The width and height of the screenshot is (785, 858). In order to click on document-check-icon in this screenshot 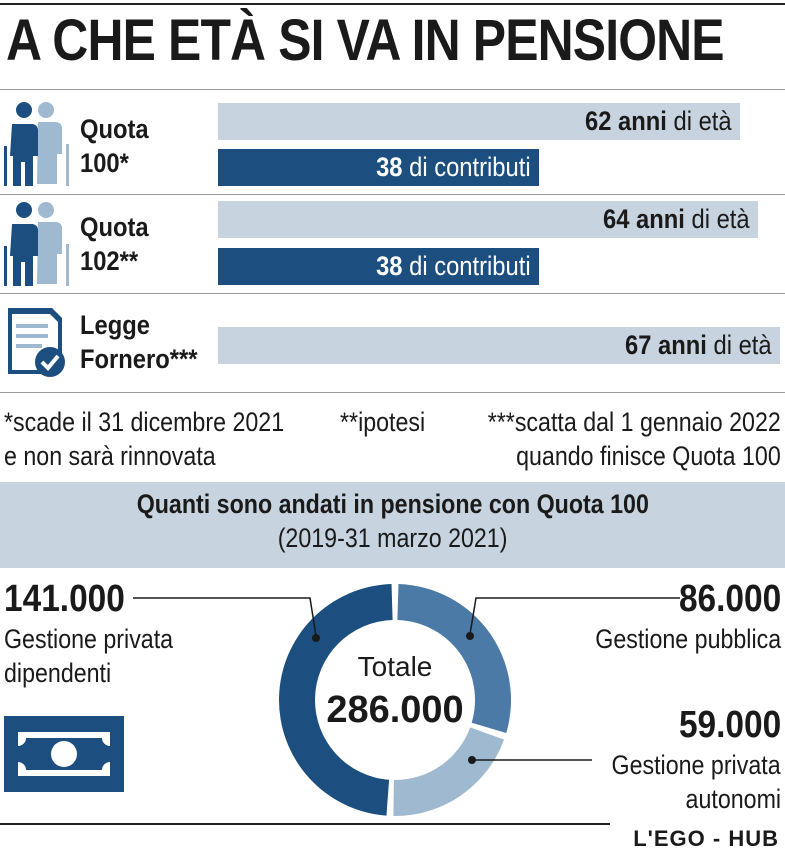, I will do `click(36, 342)`.